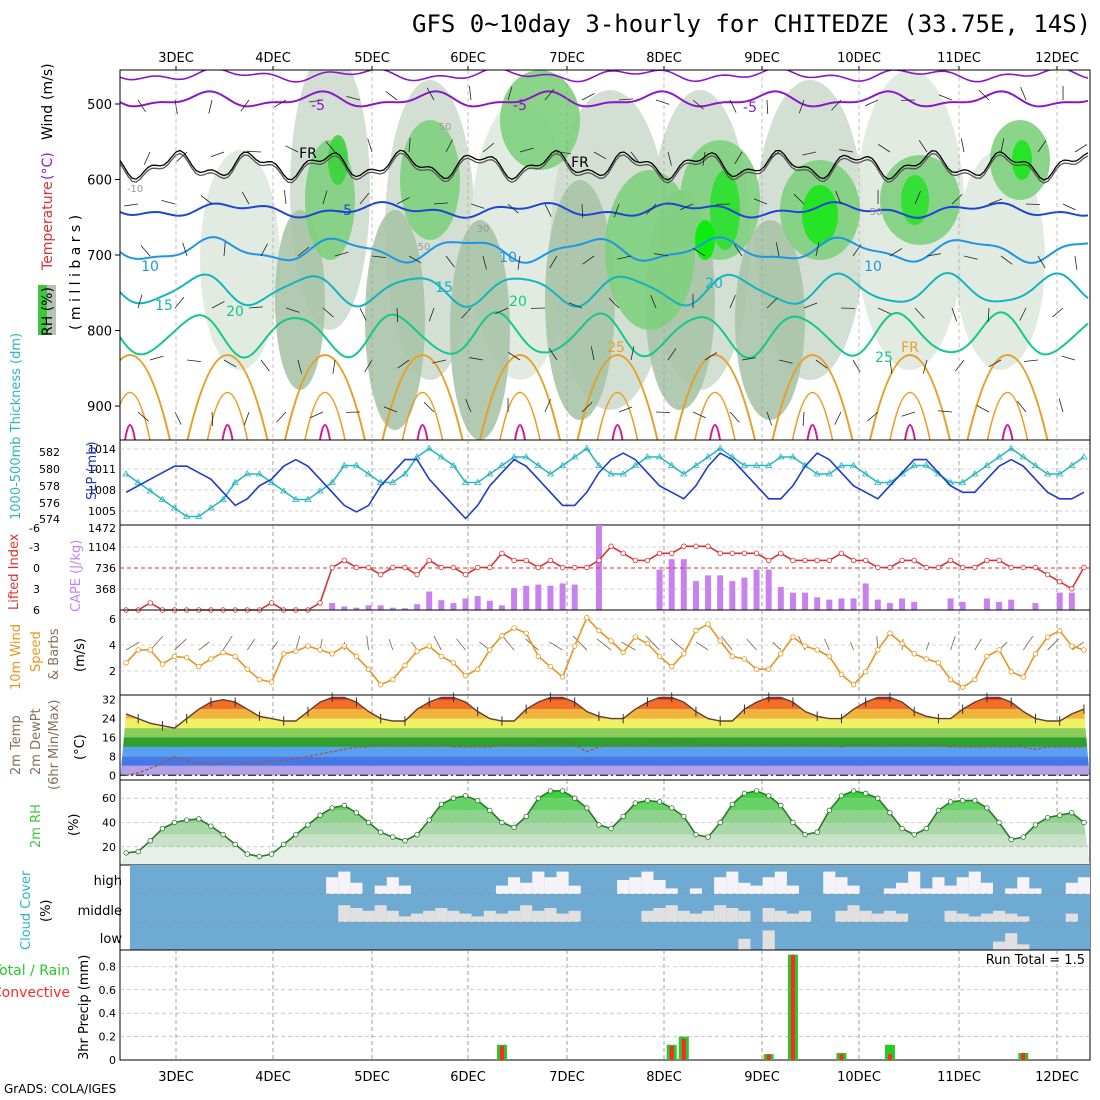 The width and height of the screenshot is (1100, 1100). I want to click on y-tick-label: 574, so click(49, 519).